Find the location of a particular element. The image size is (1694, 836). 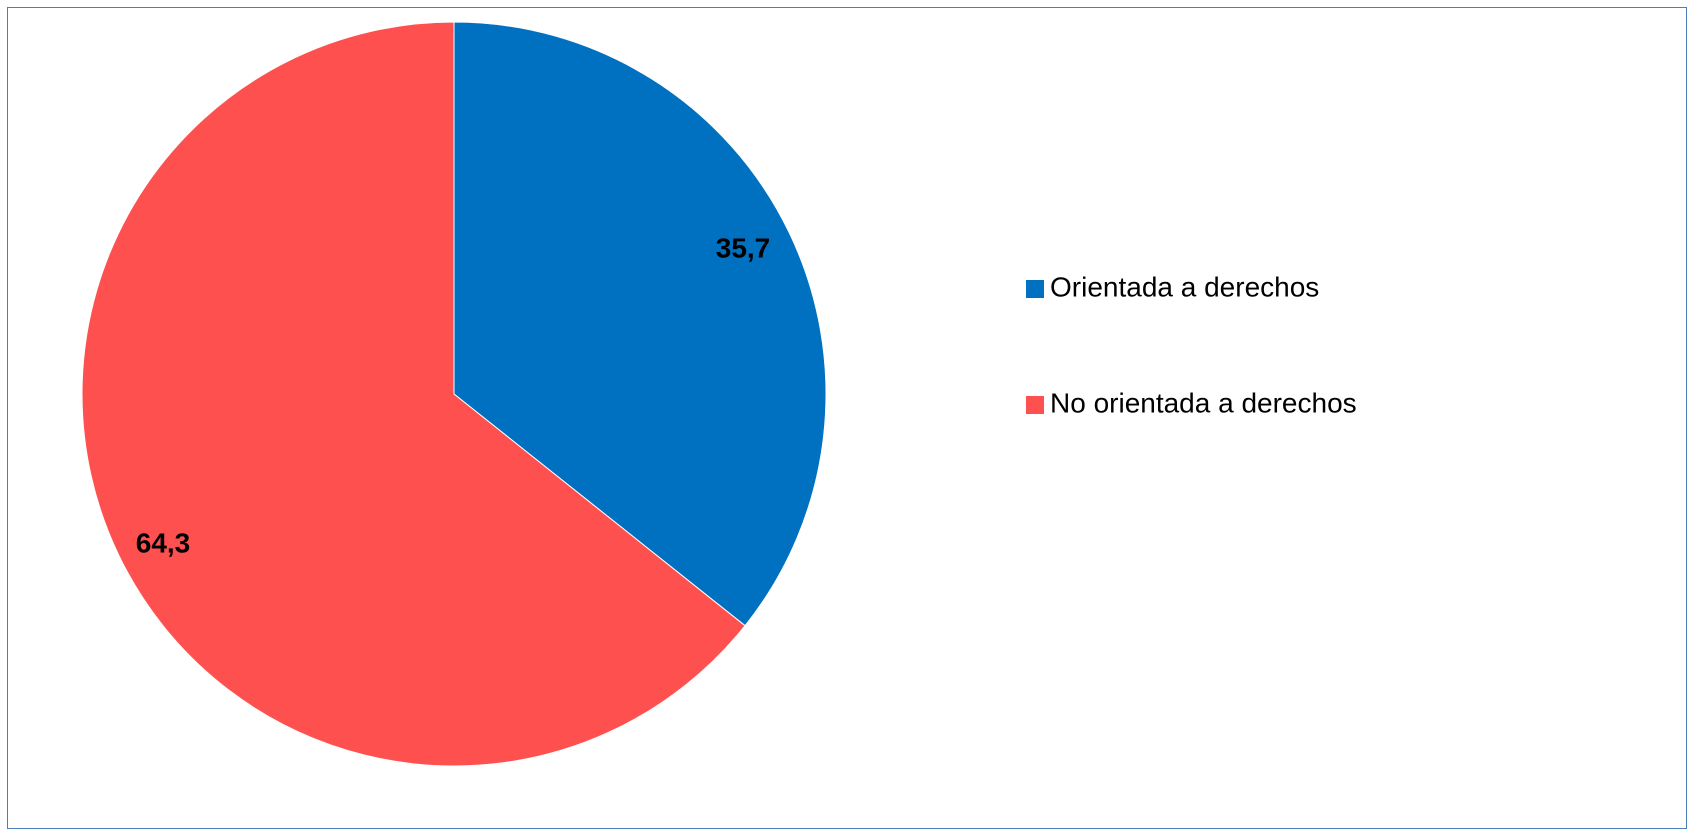

legend-entry-2: No orientada a derechos is located at coordinates (1191, 402).